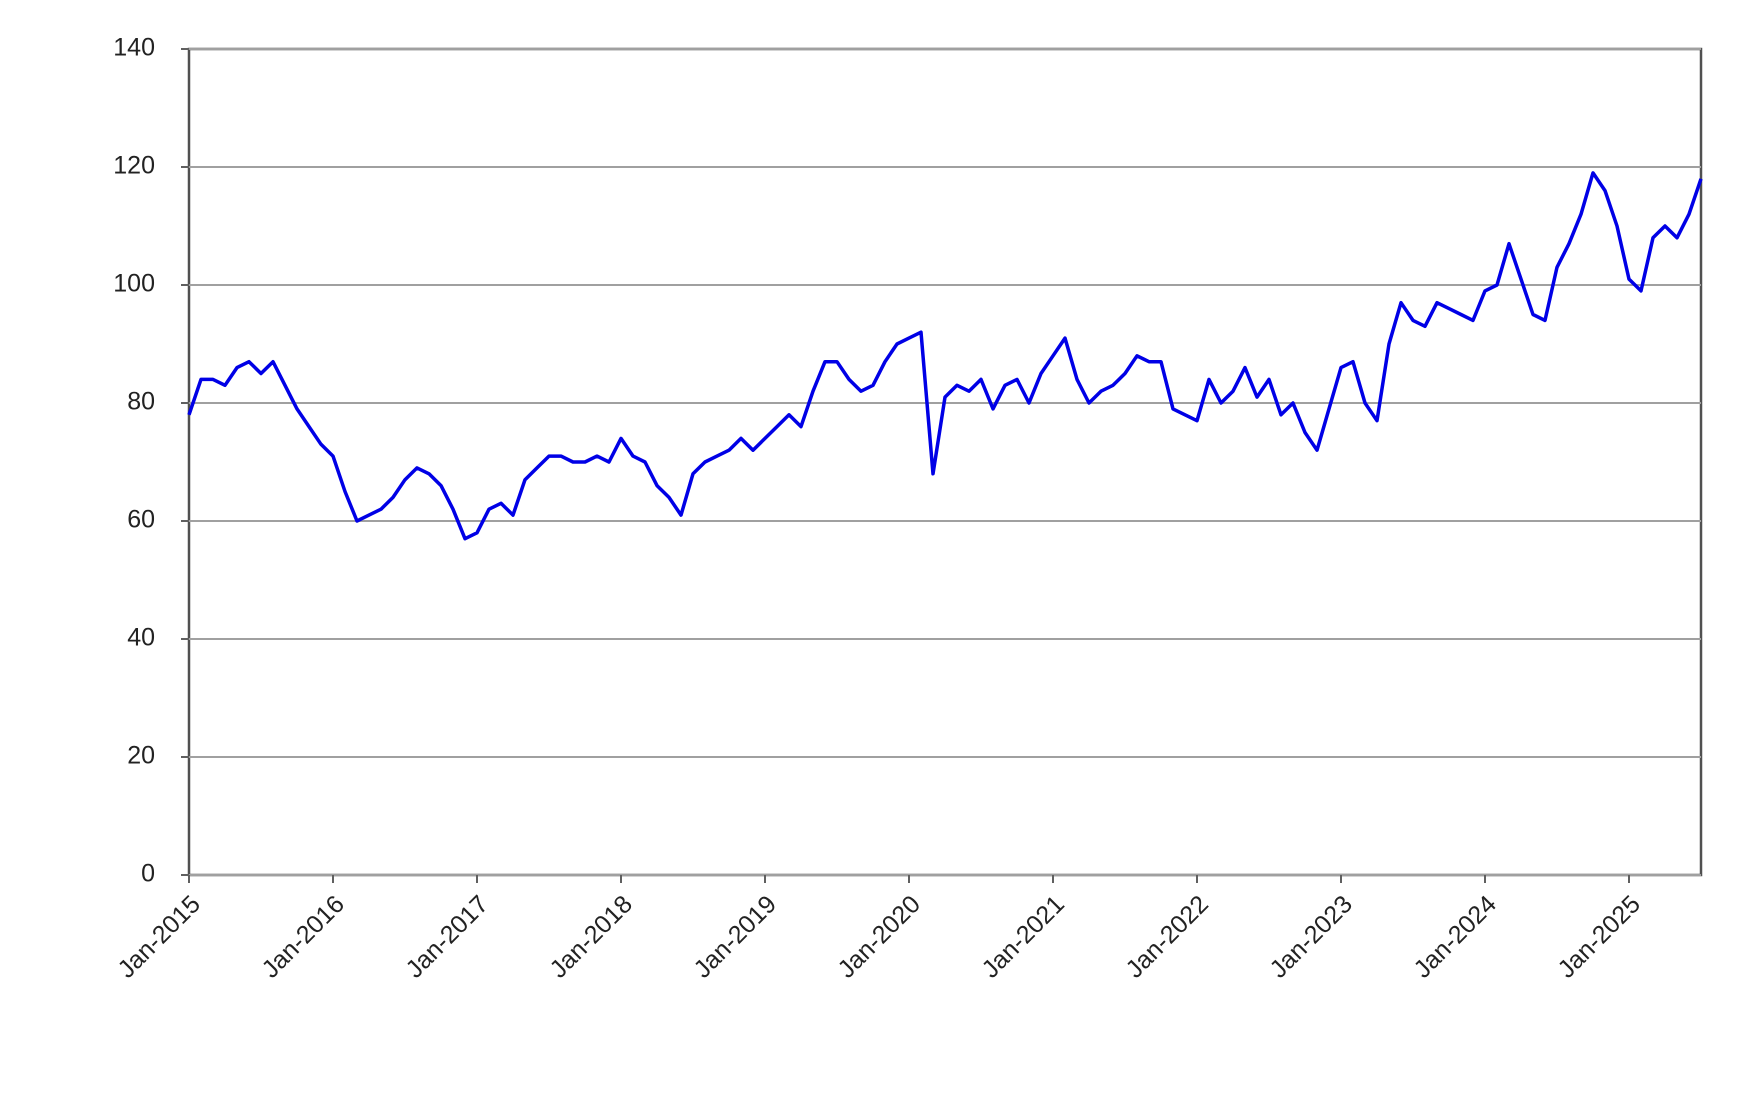  Describe the element at coordinates (1167, 937) in the screenshot. I see `x-tick-label: Jan-2022` at that location.